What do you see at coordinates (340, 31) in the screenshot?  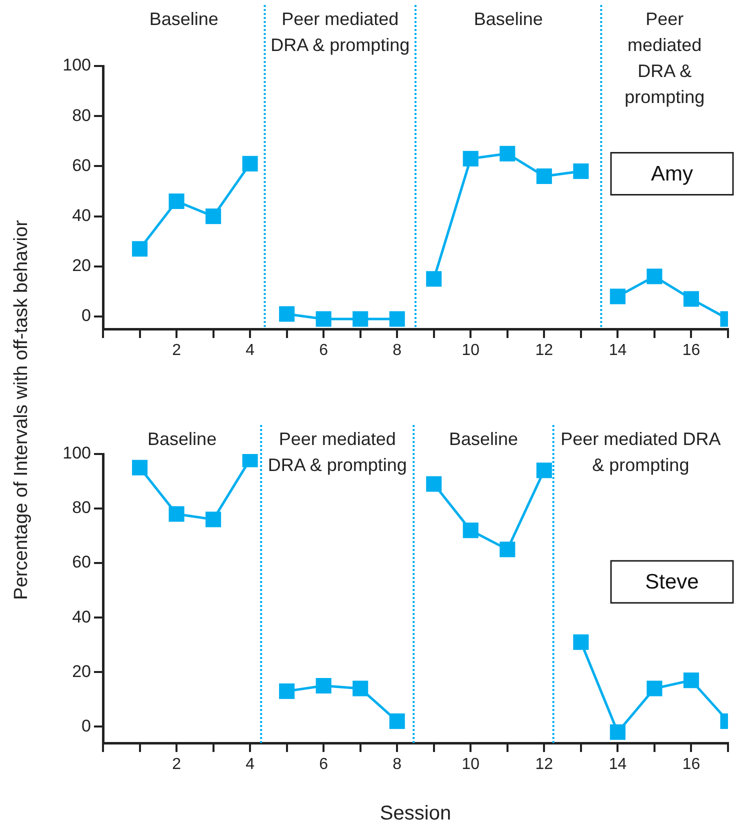 I see `text: Peer mediated DRA & prompting` at bounding box center [340, 31].